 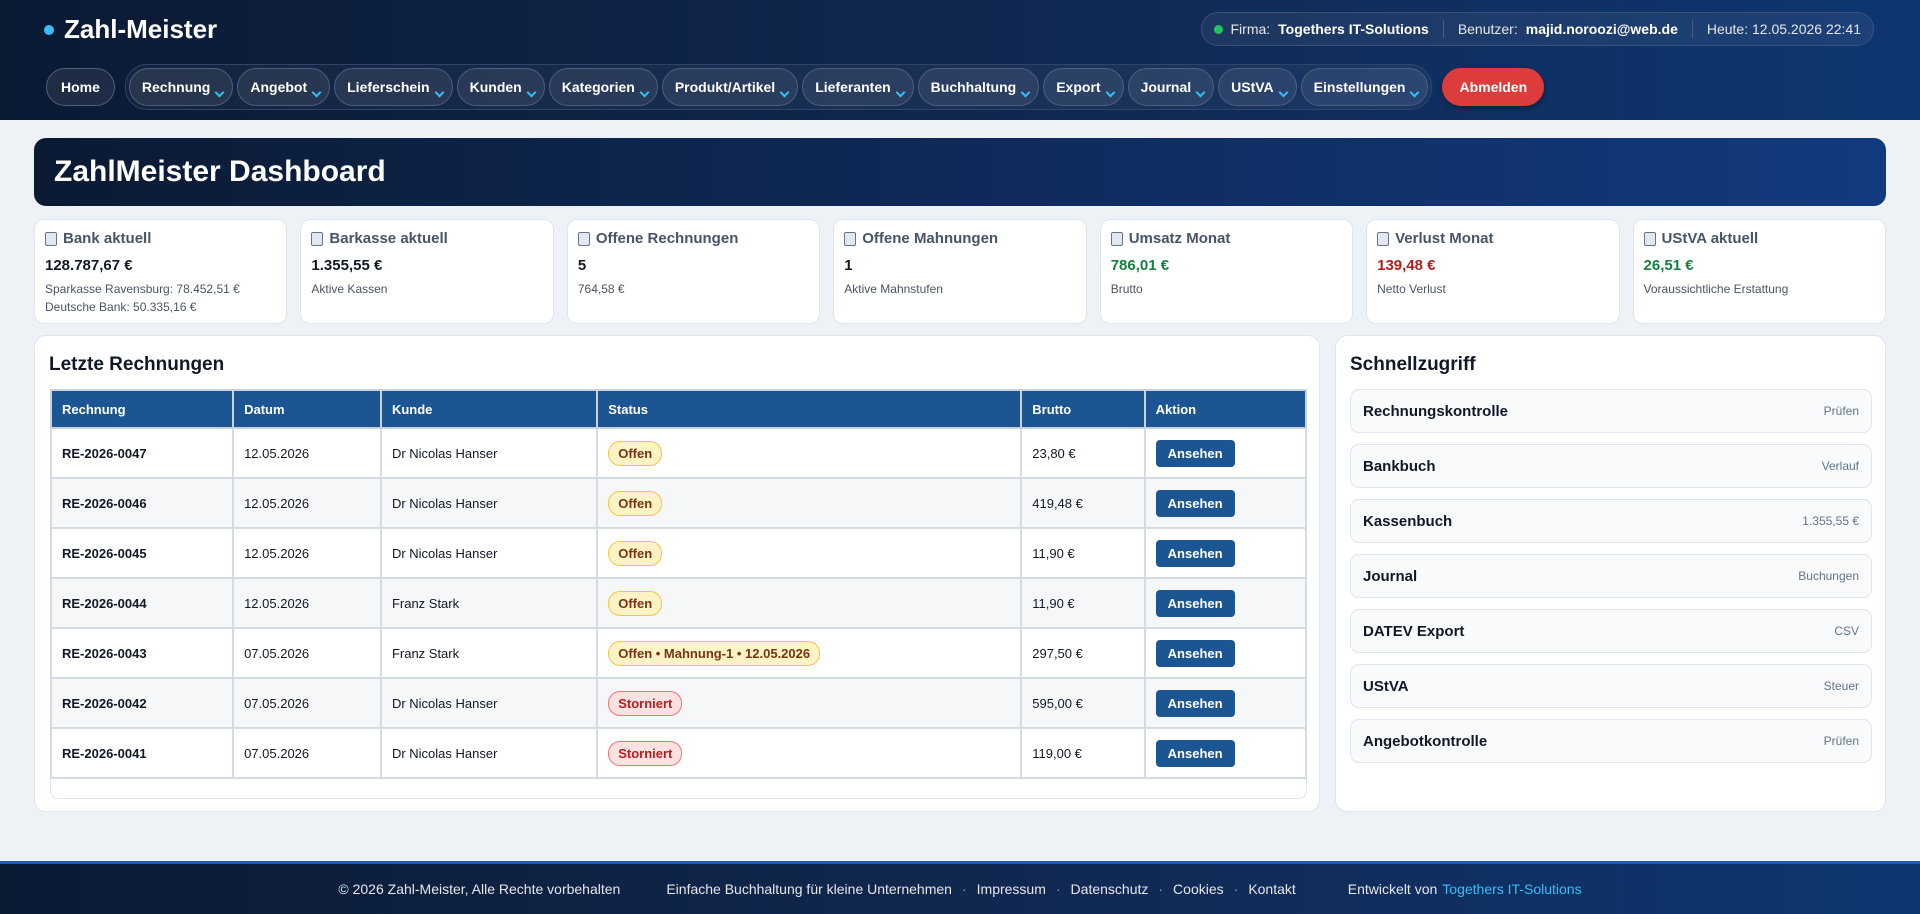 What do you see at coordinates (1413, 364) in the screenshot?
I see `panel-title: Schnellzugriff` at bounding box center [1413, 364].